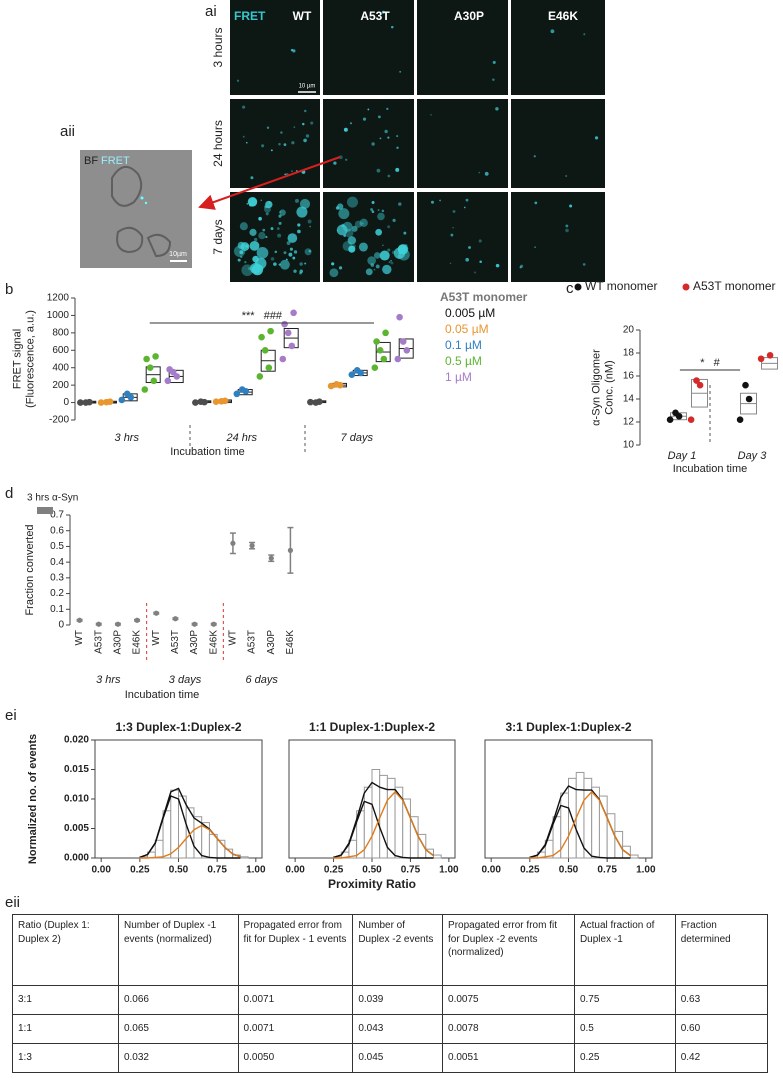  I want to click on scale-bar-label: 10µm, so click(178, 254).